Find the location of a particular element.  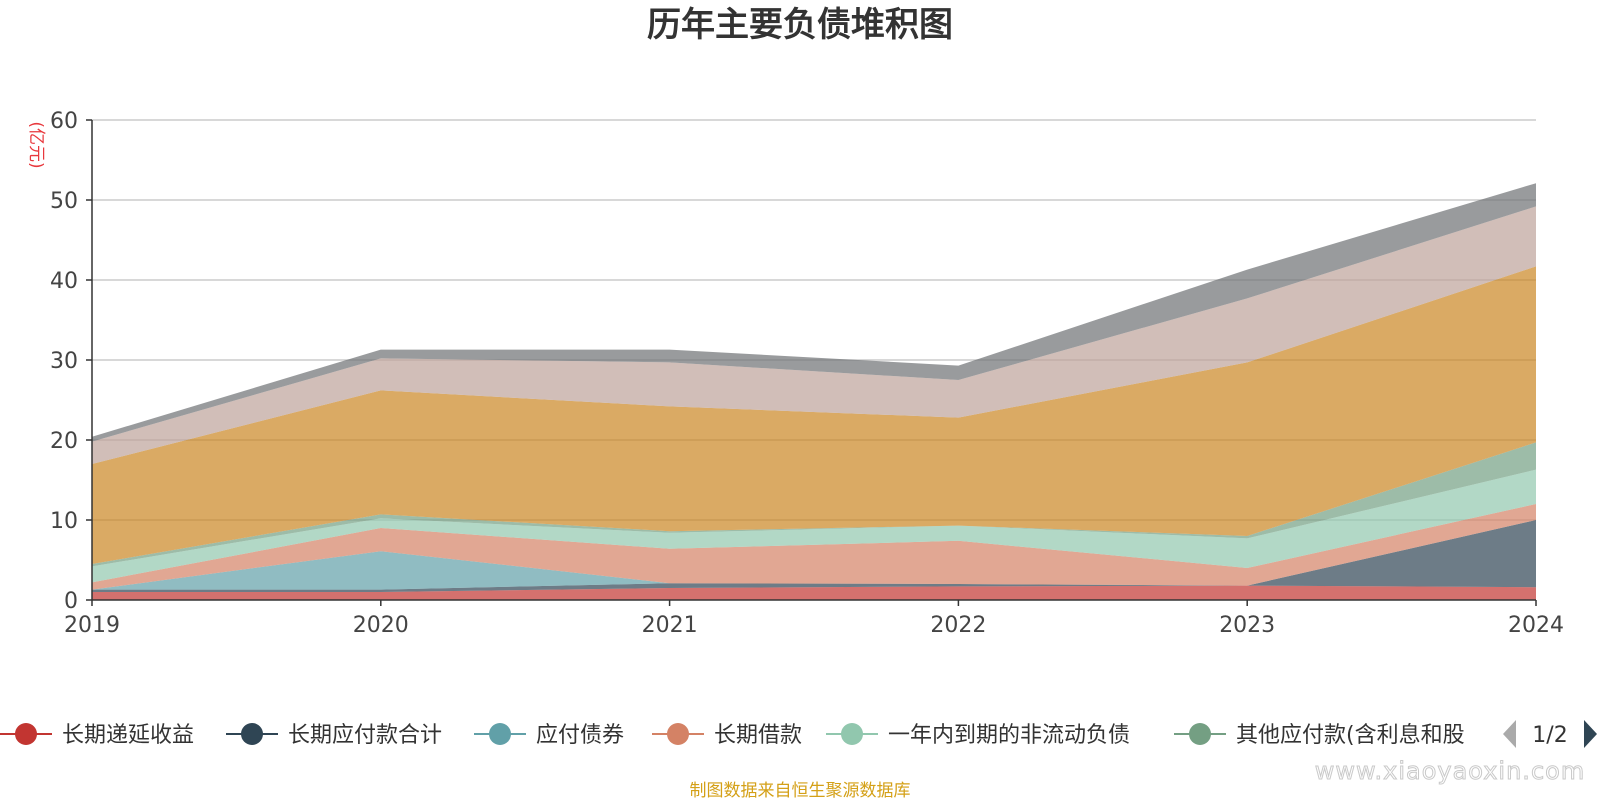

y-tick-label-3: 30 is located at coordinates (64, 361).